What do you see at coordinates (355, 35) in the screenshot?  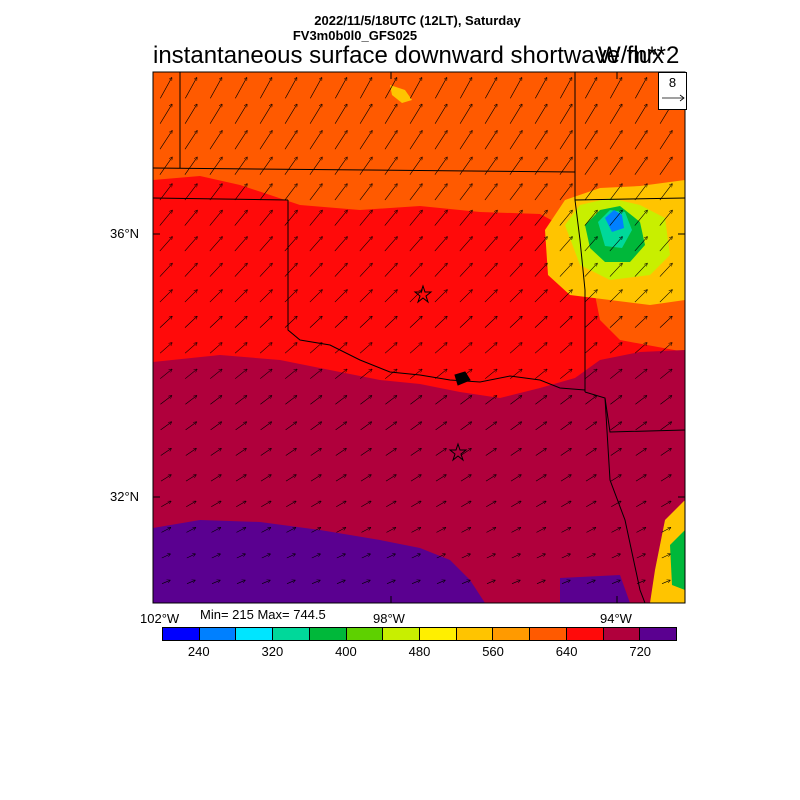 I see `model-name-title: FV3m0b0l0_GFS025` at bounding box center [355, 35].